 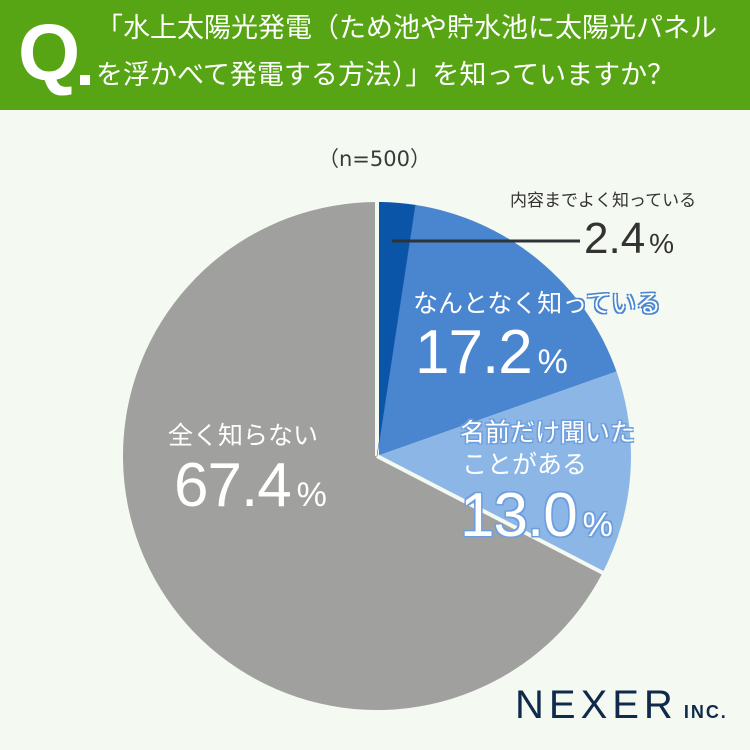 I want to click on value-number: 2.4, so click(x=615, y=238).